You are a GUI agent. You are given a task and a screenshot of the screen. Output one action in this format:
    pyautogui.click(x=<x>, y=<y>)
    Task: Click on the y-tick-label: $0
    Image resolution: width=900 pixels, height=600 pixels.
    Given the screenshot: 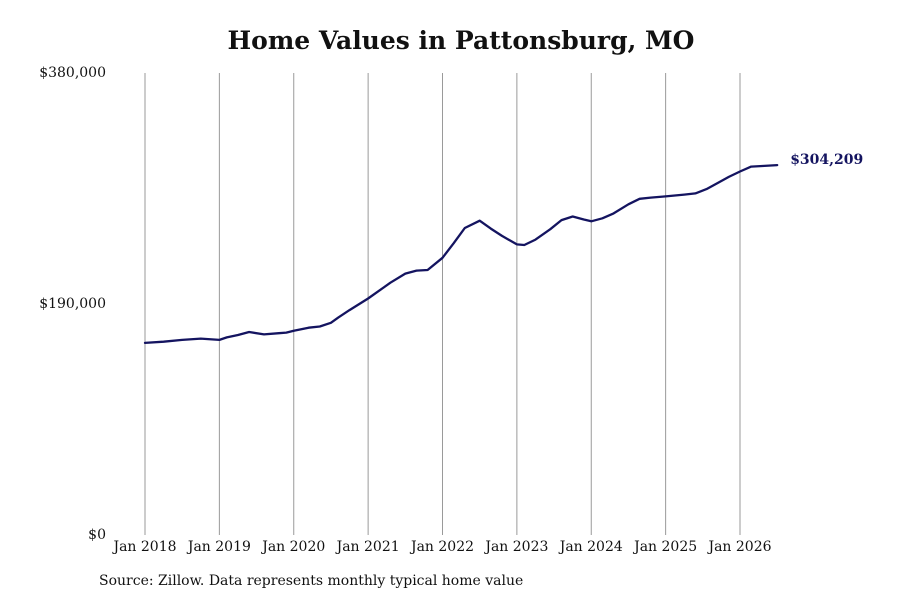 What is the action you would take?
    pyautogui.click(x=97, y=535)
    